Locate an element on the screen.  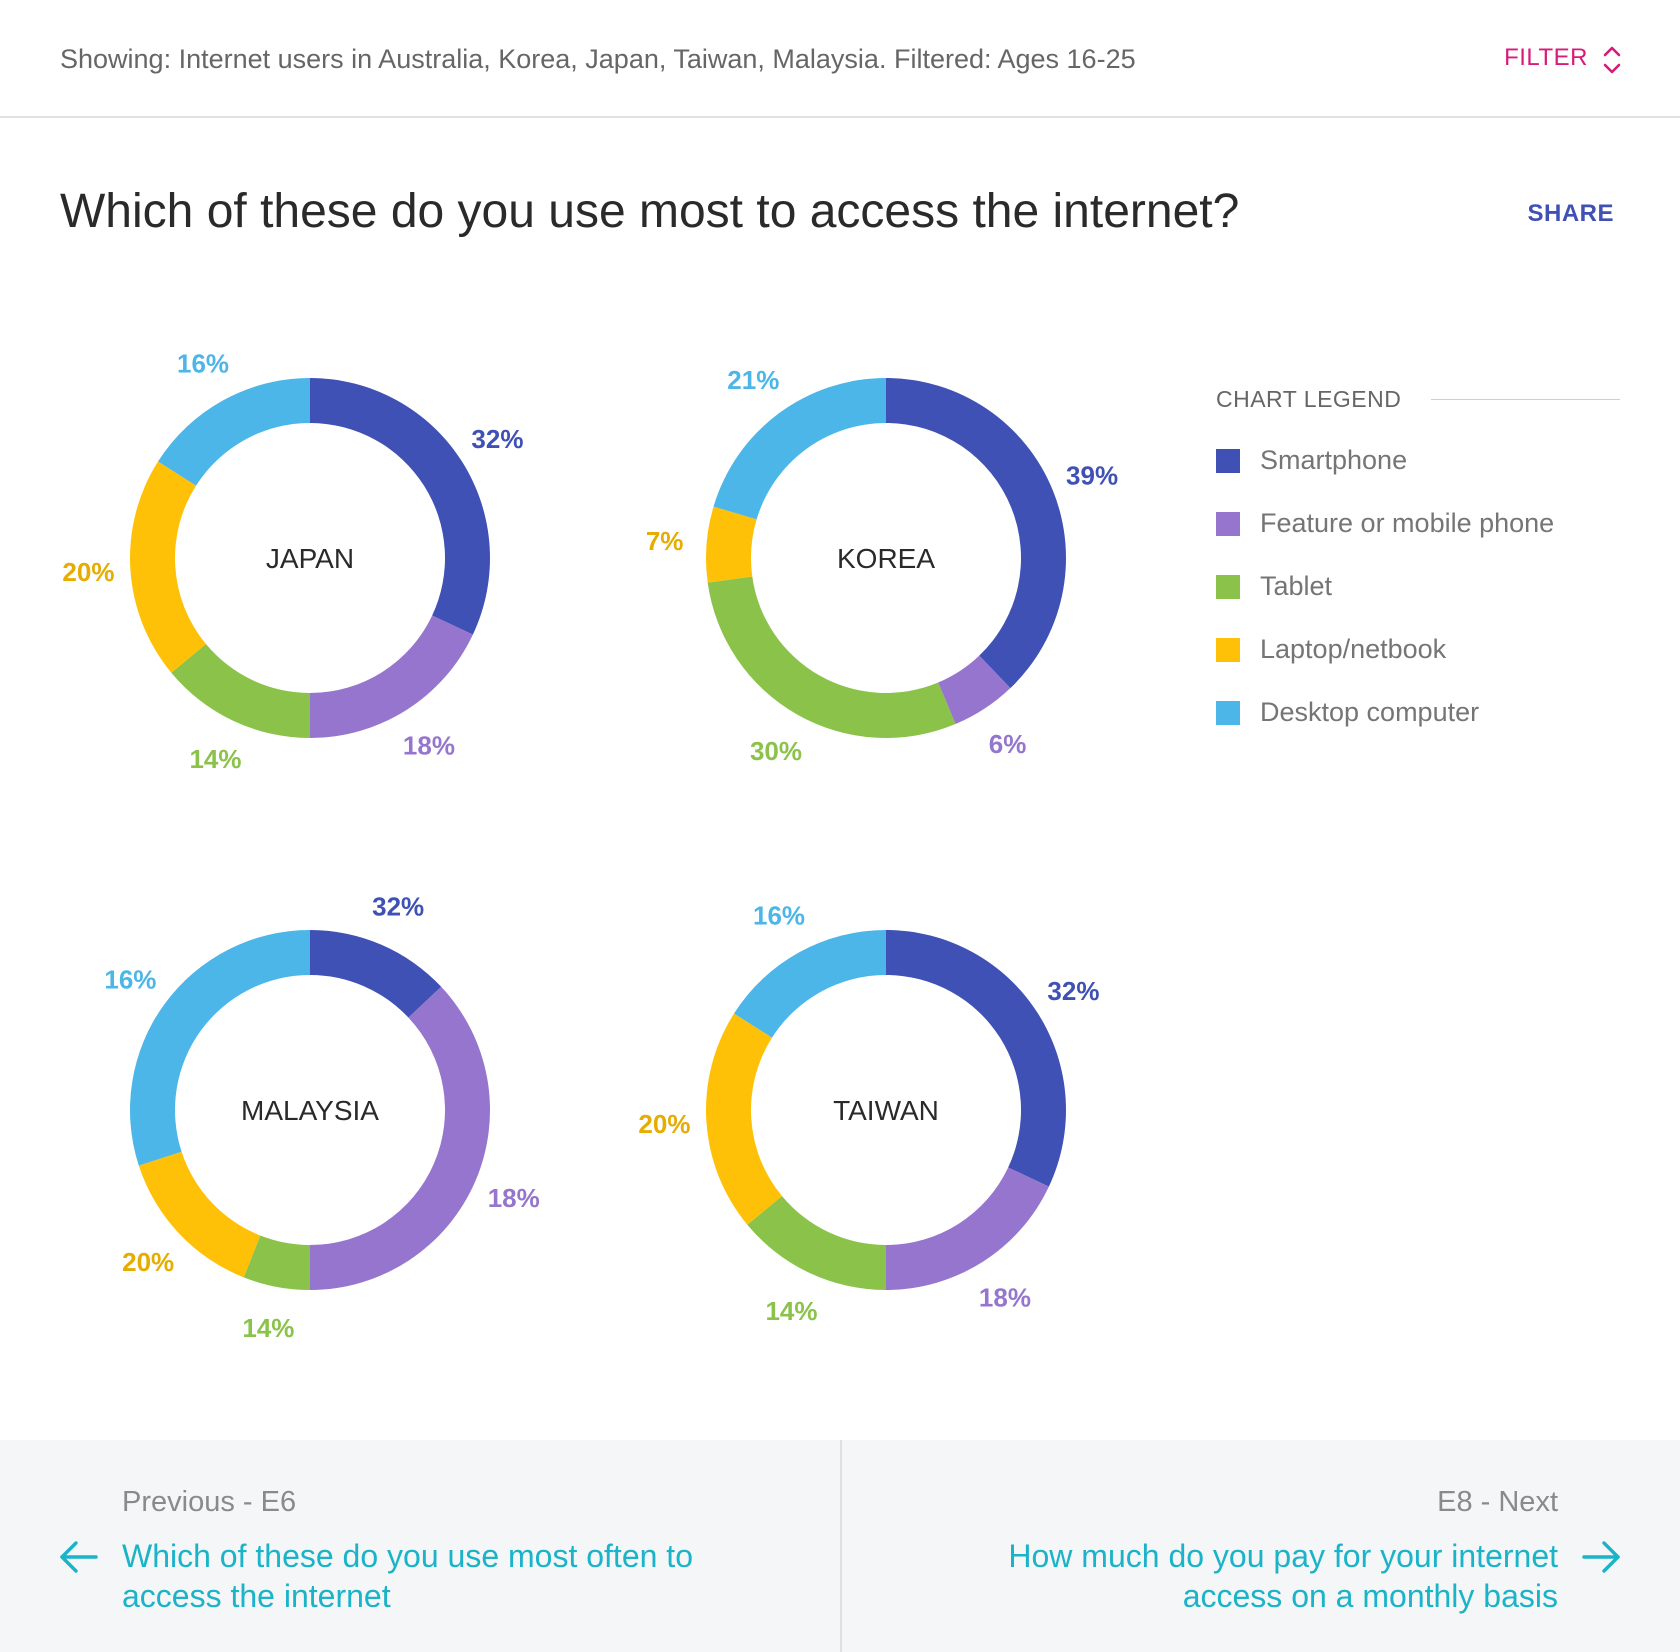
legend-divider is located at coordinates (1525, 399).